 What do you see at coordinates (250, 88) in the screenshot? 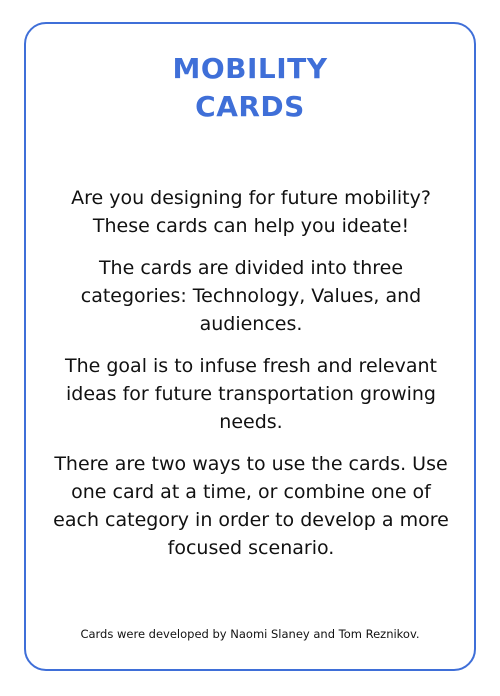
I see `card-title: MOBILITY CARDS` at bounding box center [250, 88].